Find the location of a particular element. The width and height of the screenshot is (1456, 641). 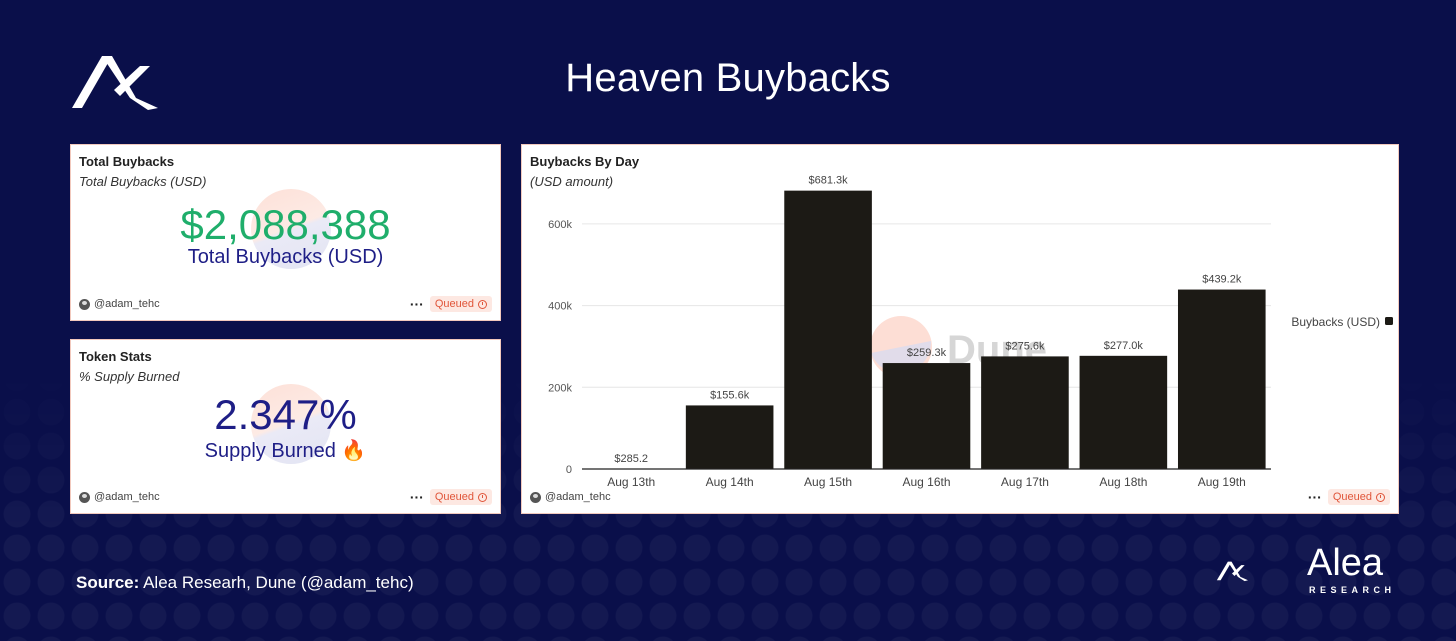

counter-value: $2,088,388 is located at coordinates (285, 224).